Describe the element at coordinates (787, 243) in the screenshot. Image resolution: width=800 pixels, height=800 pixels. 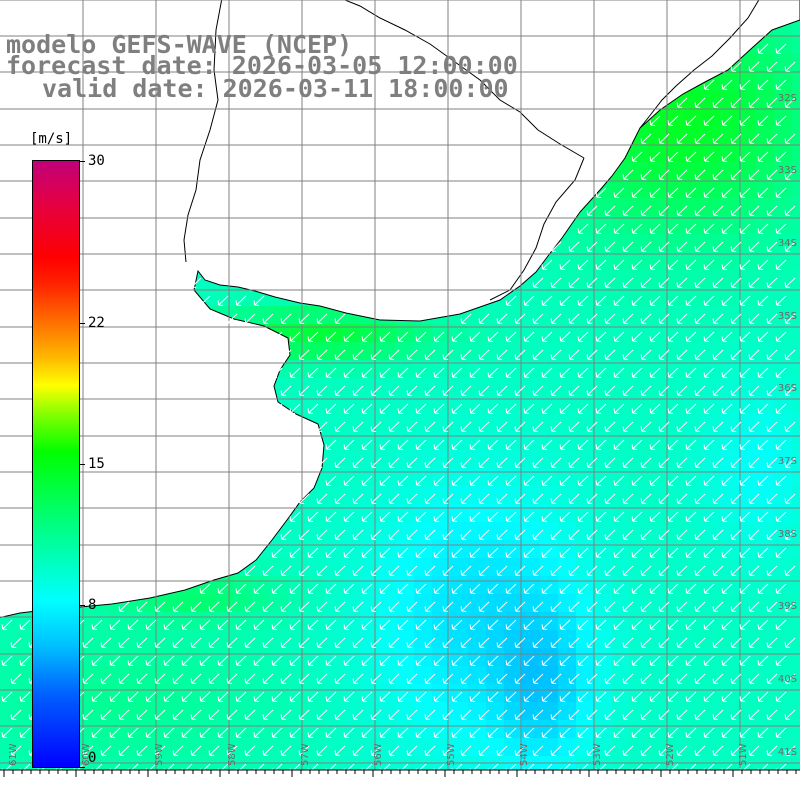
I see `lat-label: 34S` at that location.